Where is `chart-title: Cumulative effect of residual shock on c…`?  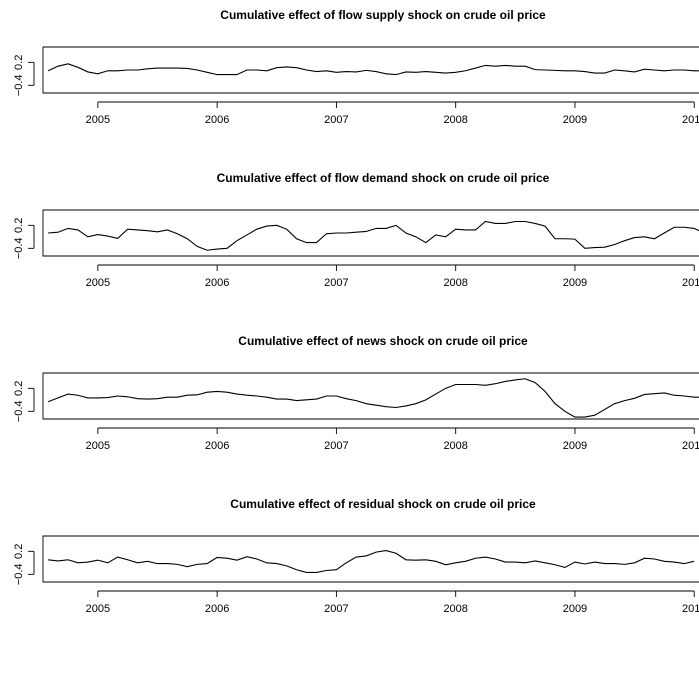 chart-title: Cumulative effect of residual shock on c… is located at coordinates (383, 504).